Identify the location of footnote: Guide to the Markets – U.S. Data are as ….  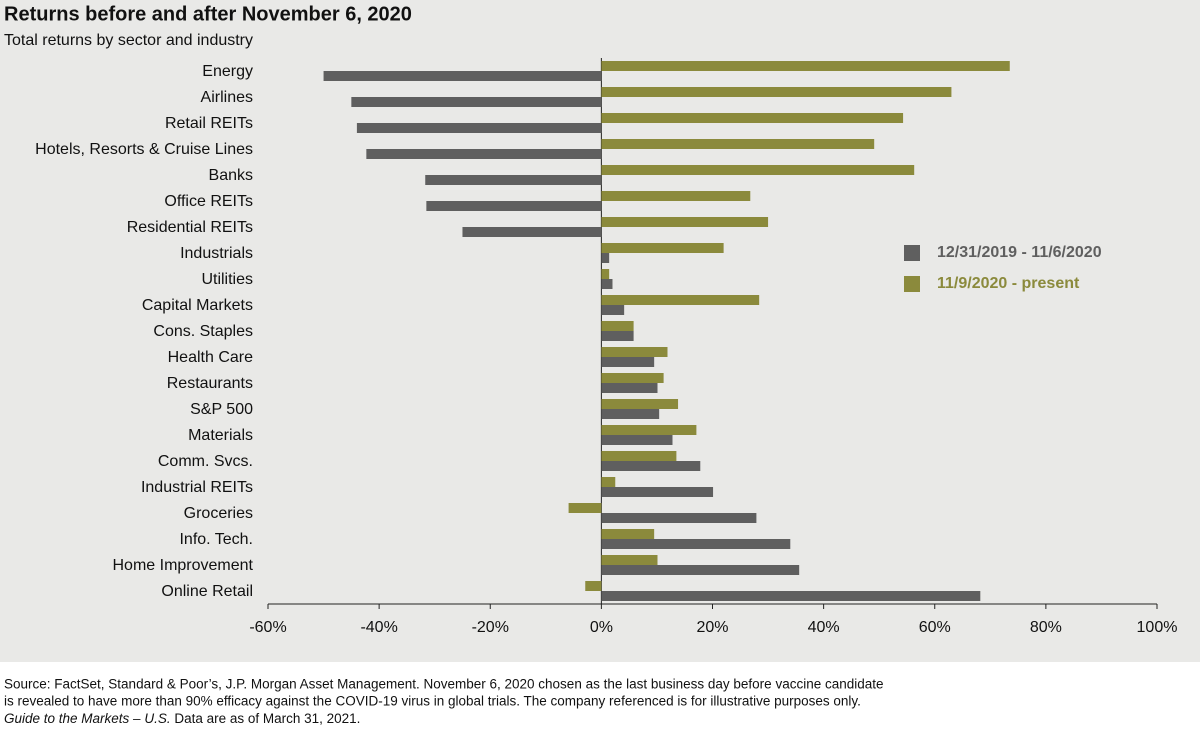
(182, 718).